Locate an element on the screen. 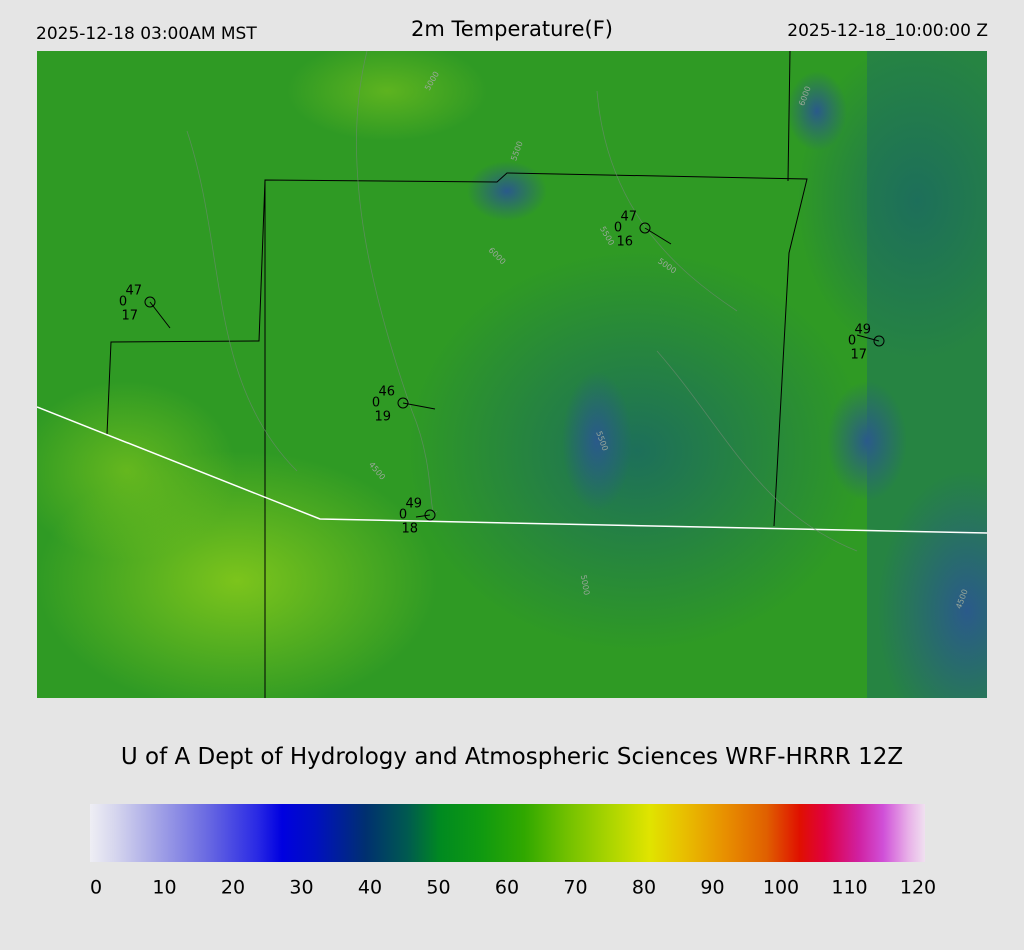 The image size is (1024, 950). colorbar-tick-label: 40 is located at coordinates (370, 888).